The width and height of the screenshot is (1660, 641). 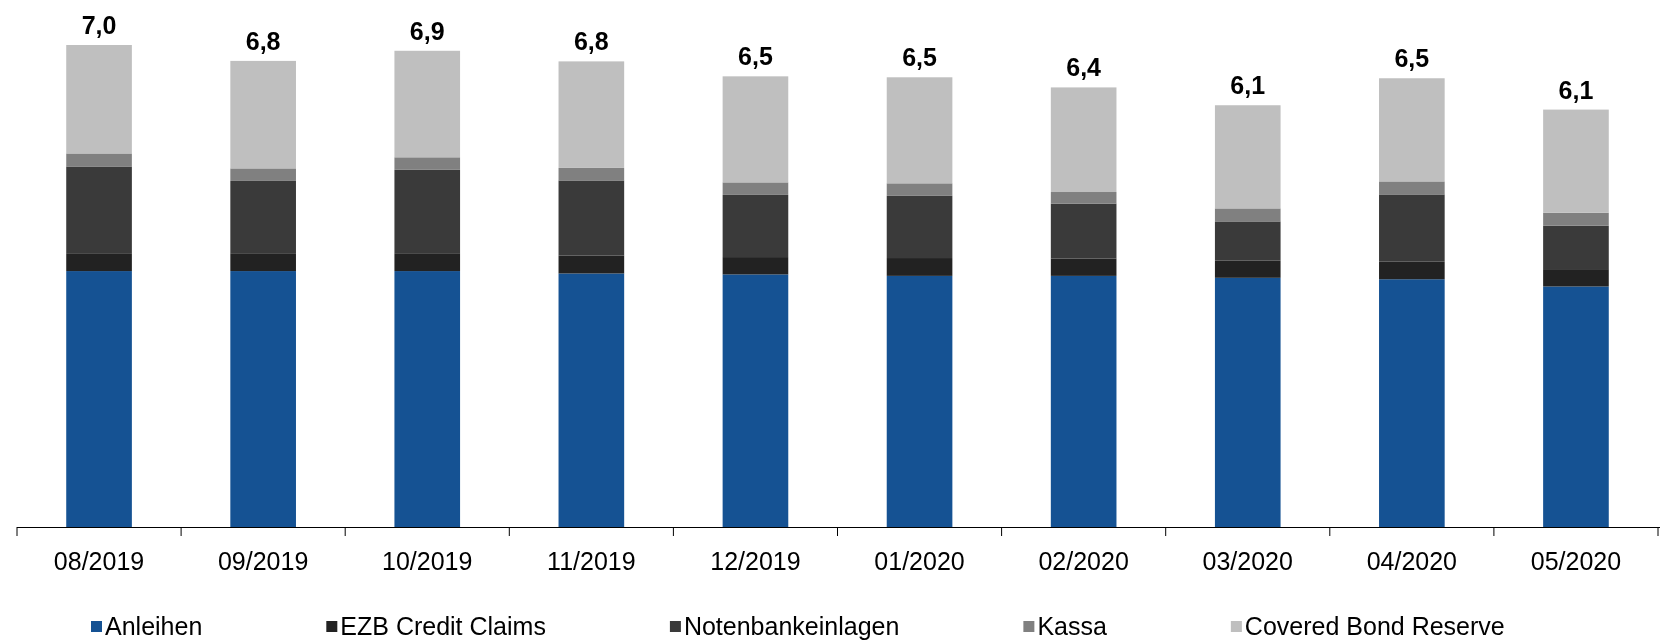 I want to click on x-tick-label: 02/2020, so click(x=1083, y=561).